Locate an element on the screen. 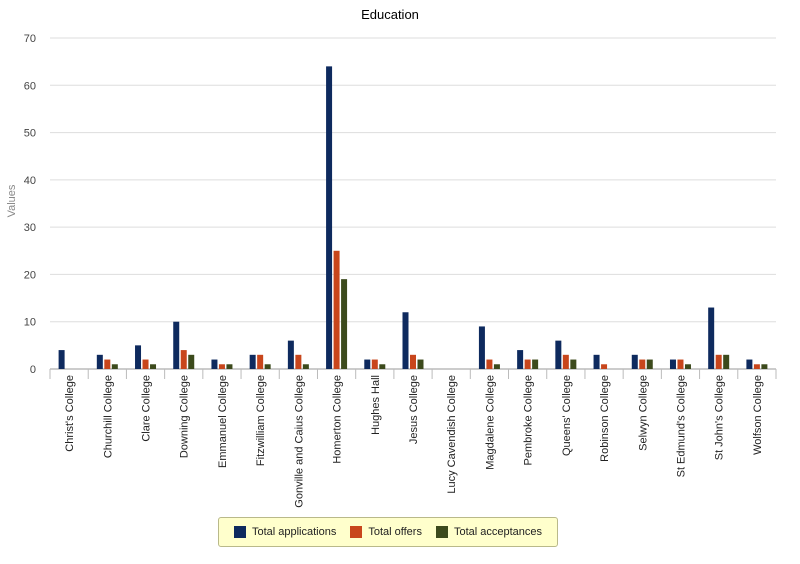 The height and width of the screenshot is (564, 800). y-tick-label-0: 0 is located at coordinates (33, 370).